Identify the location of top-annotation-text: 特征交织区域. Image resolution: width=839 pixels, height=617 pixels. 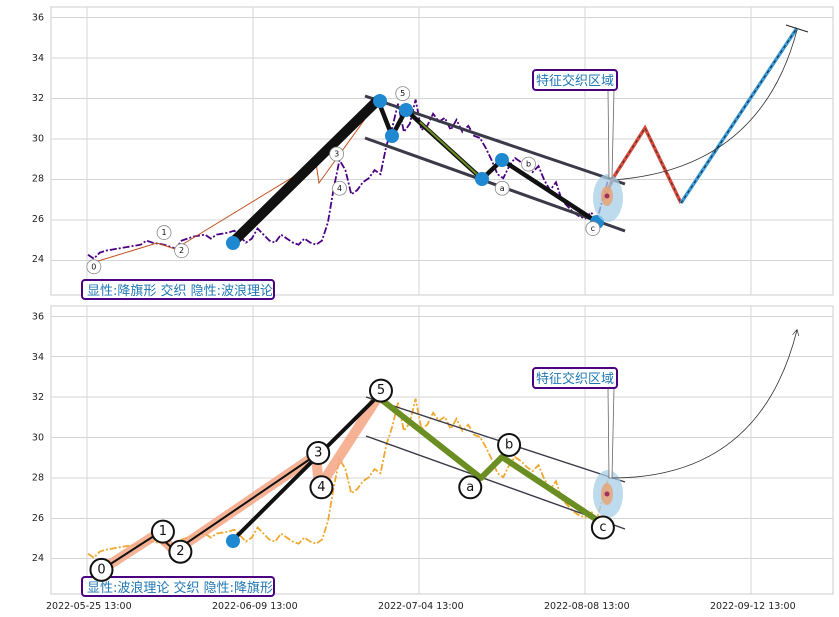
(575, 81).